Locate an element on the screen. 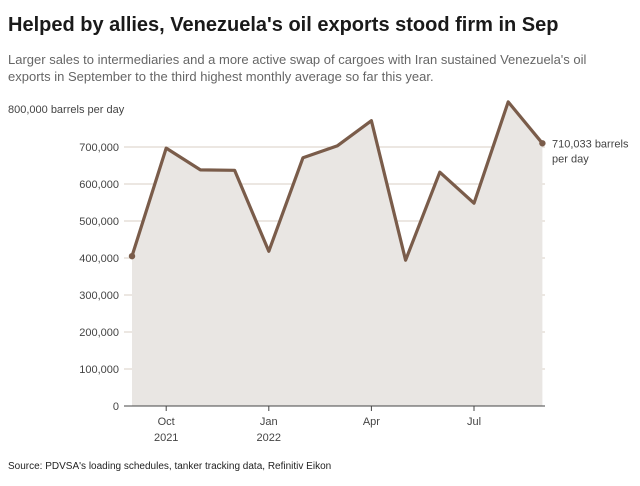 The image size is (640, 486). end-value-label-line: per day is located at coordinates (570, 159).